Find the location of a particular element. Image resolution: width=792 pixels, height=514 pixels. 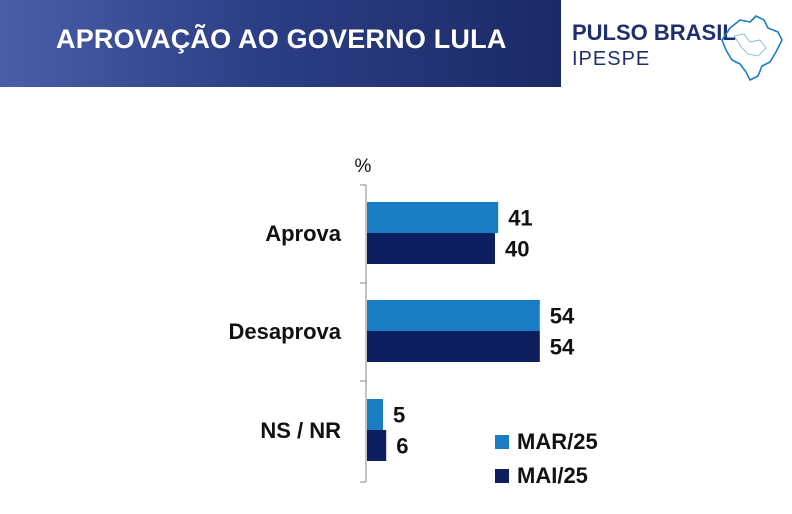

data-label: 40 is located at coordinates (517, 249).